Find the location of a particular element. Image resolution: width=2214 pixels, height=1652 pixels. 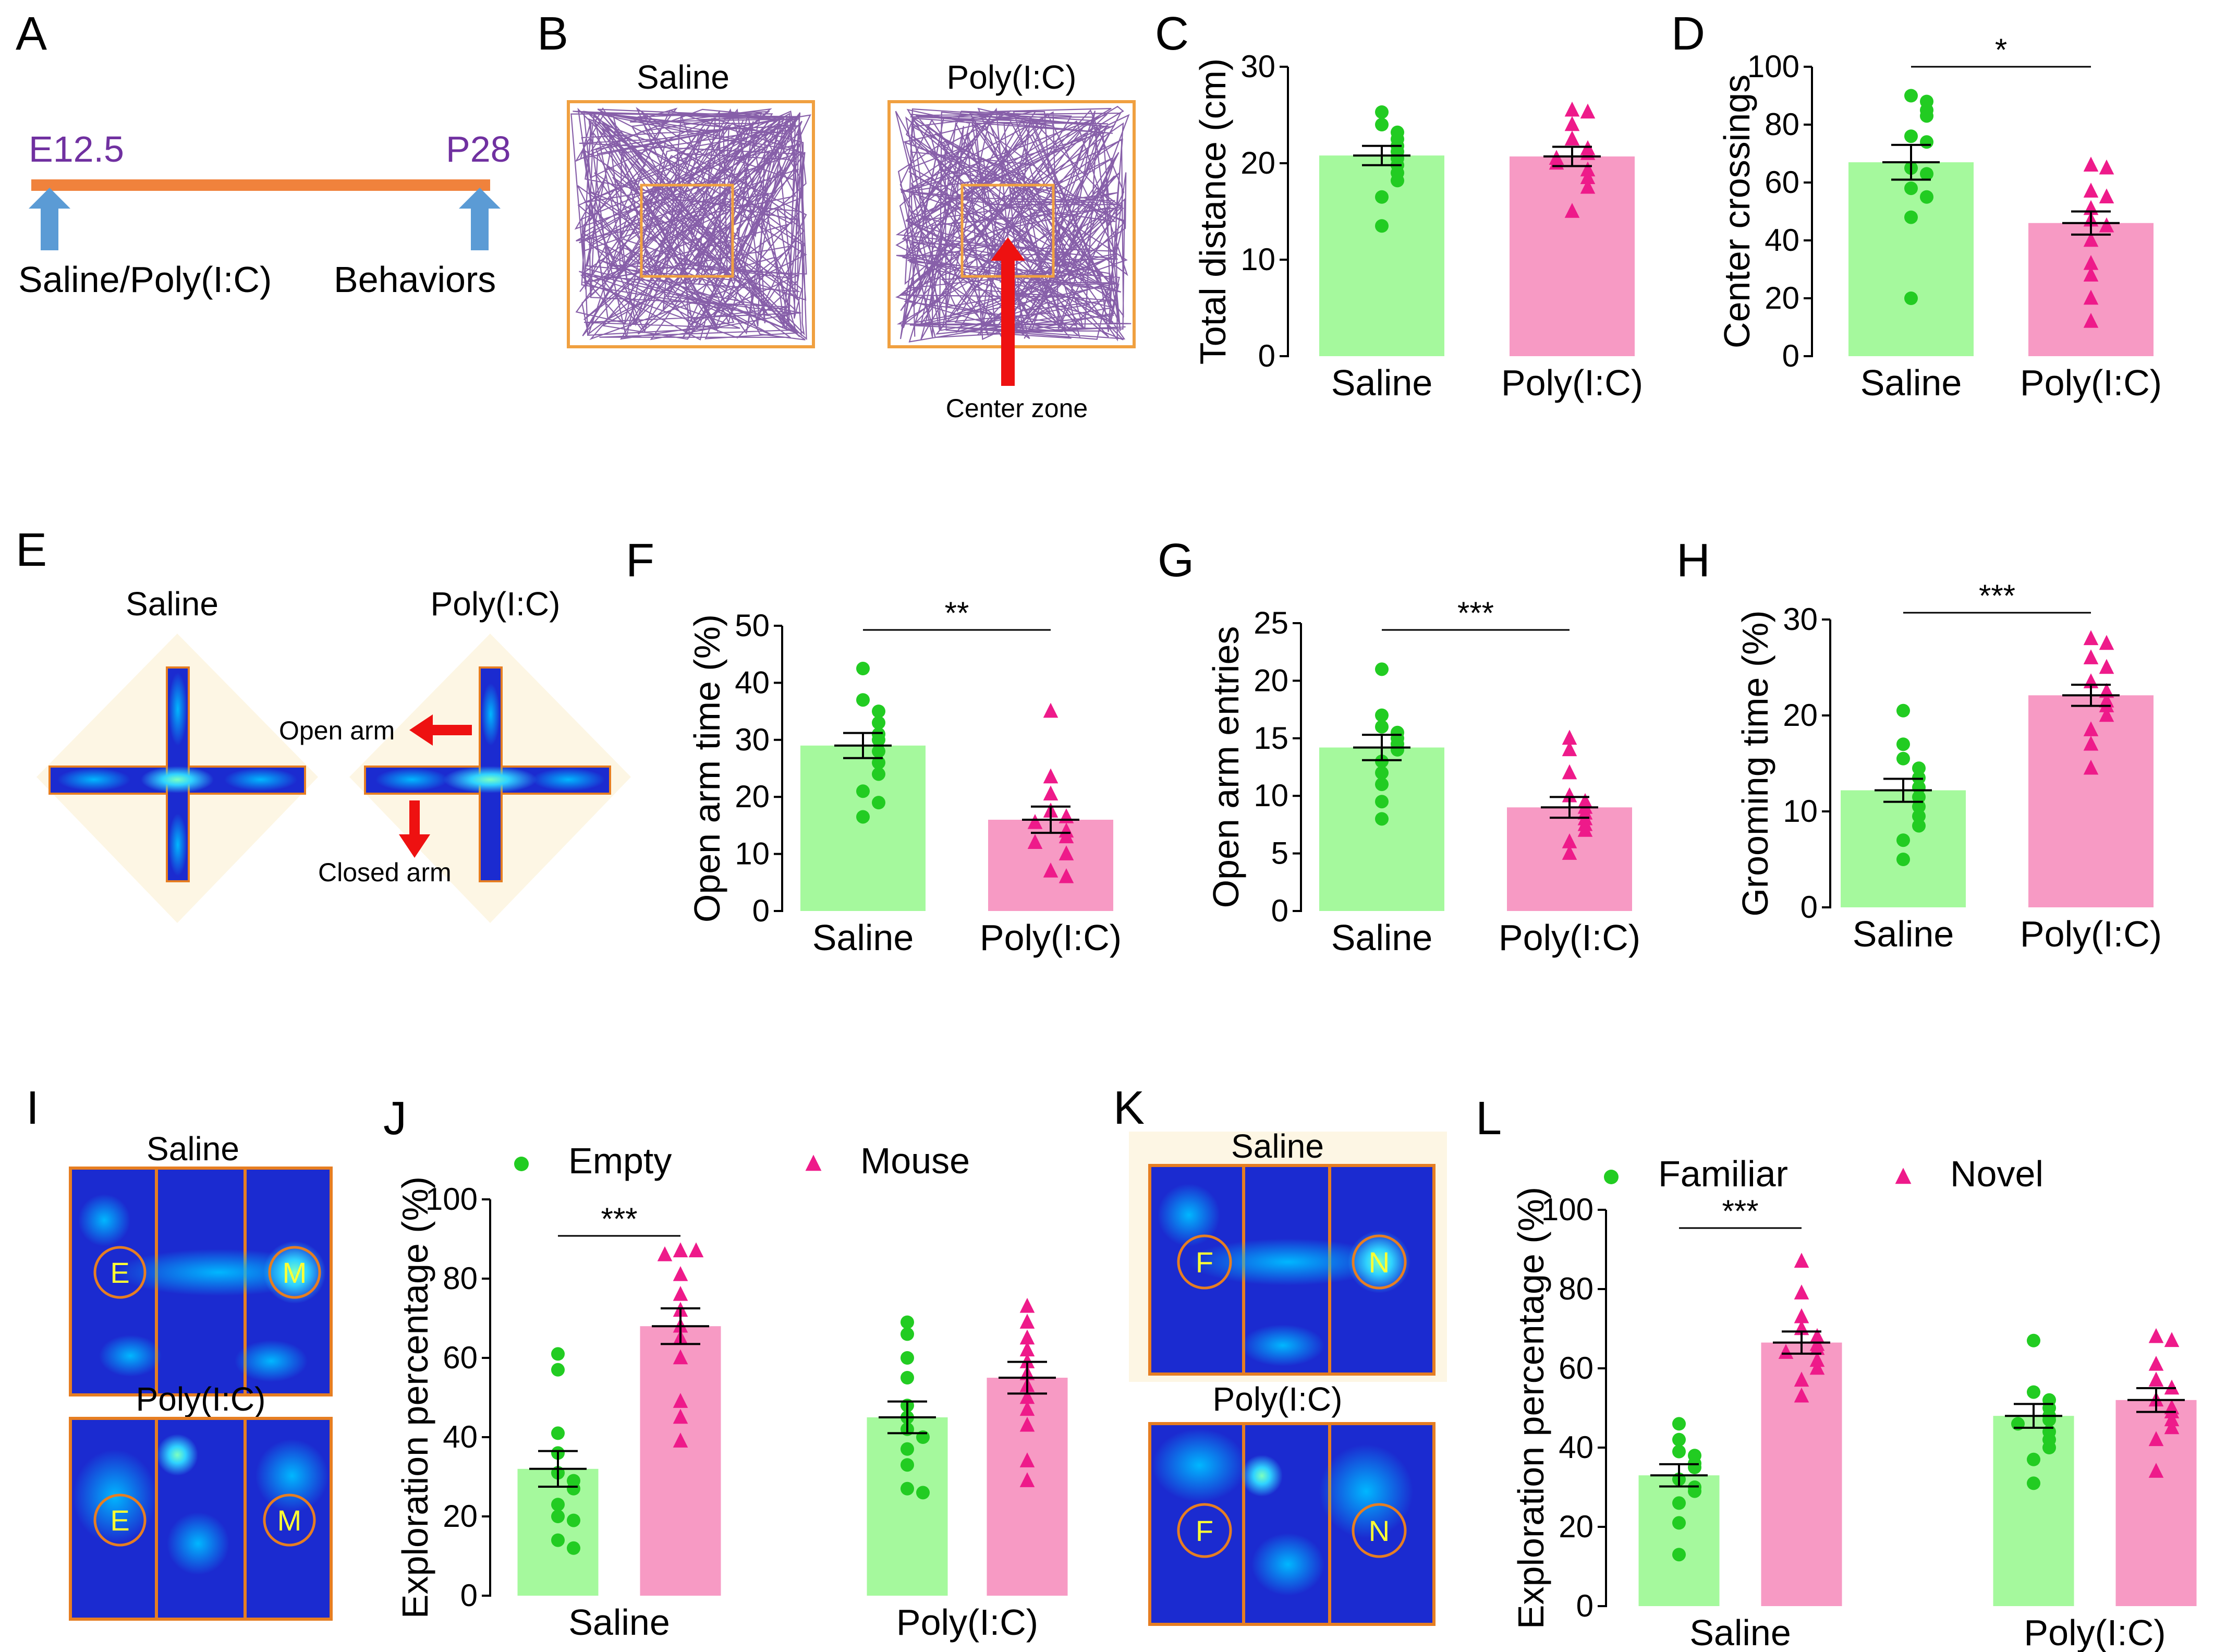

panel-e-polyic-title: Poly(I:C) is located at coordinates (496, 604).